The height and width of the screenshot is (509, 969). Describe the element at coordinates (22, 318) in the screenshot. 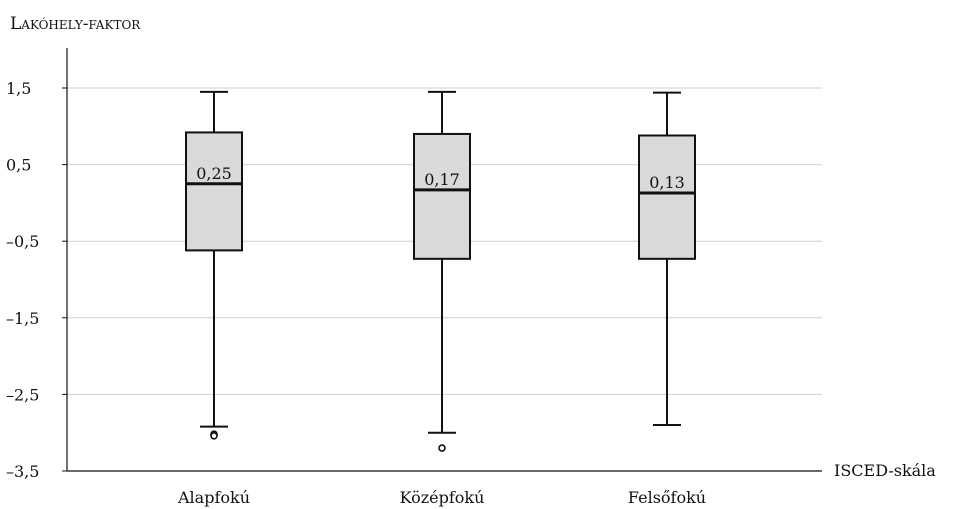

I see `y-tick-label: –1,5` at that location.